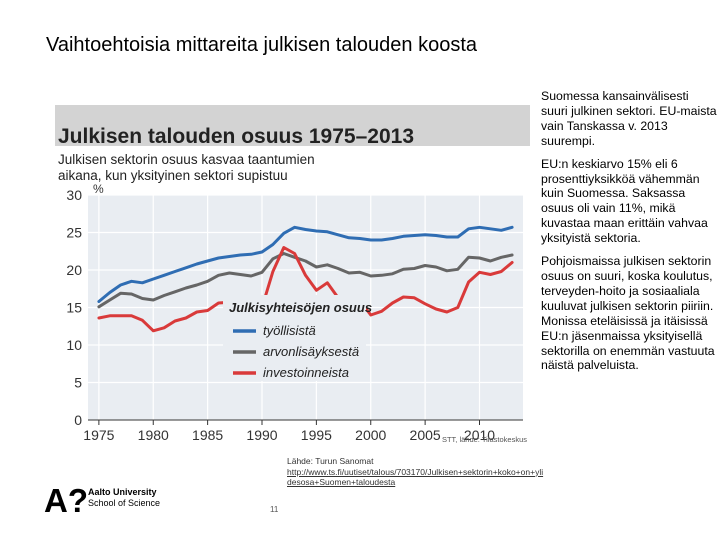 This screenshot has width=720, height=540. Describe the element at coordinates (153, 435) in the screenshot. I see `x-tick-label: 1980` at that location.